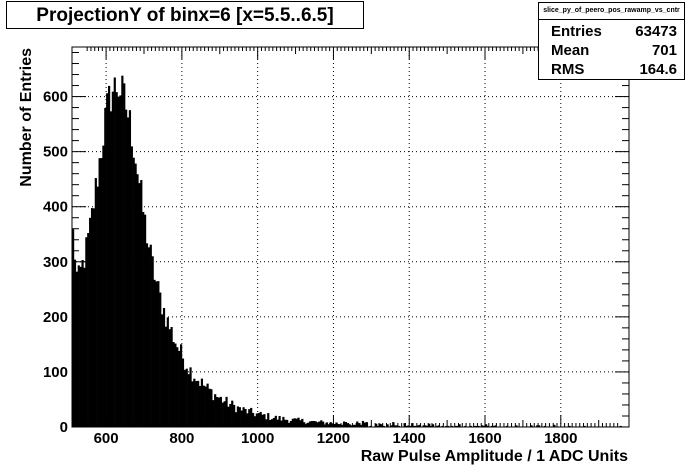 Image resolution: width=698 pixels, height=474 pixels. Describe the element at coordinates (185, 15) in the screenshot. I see `title-box: ProjectionY of binx=6 [x=5.5..6.5]` at that location.